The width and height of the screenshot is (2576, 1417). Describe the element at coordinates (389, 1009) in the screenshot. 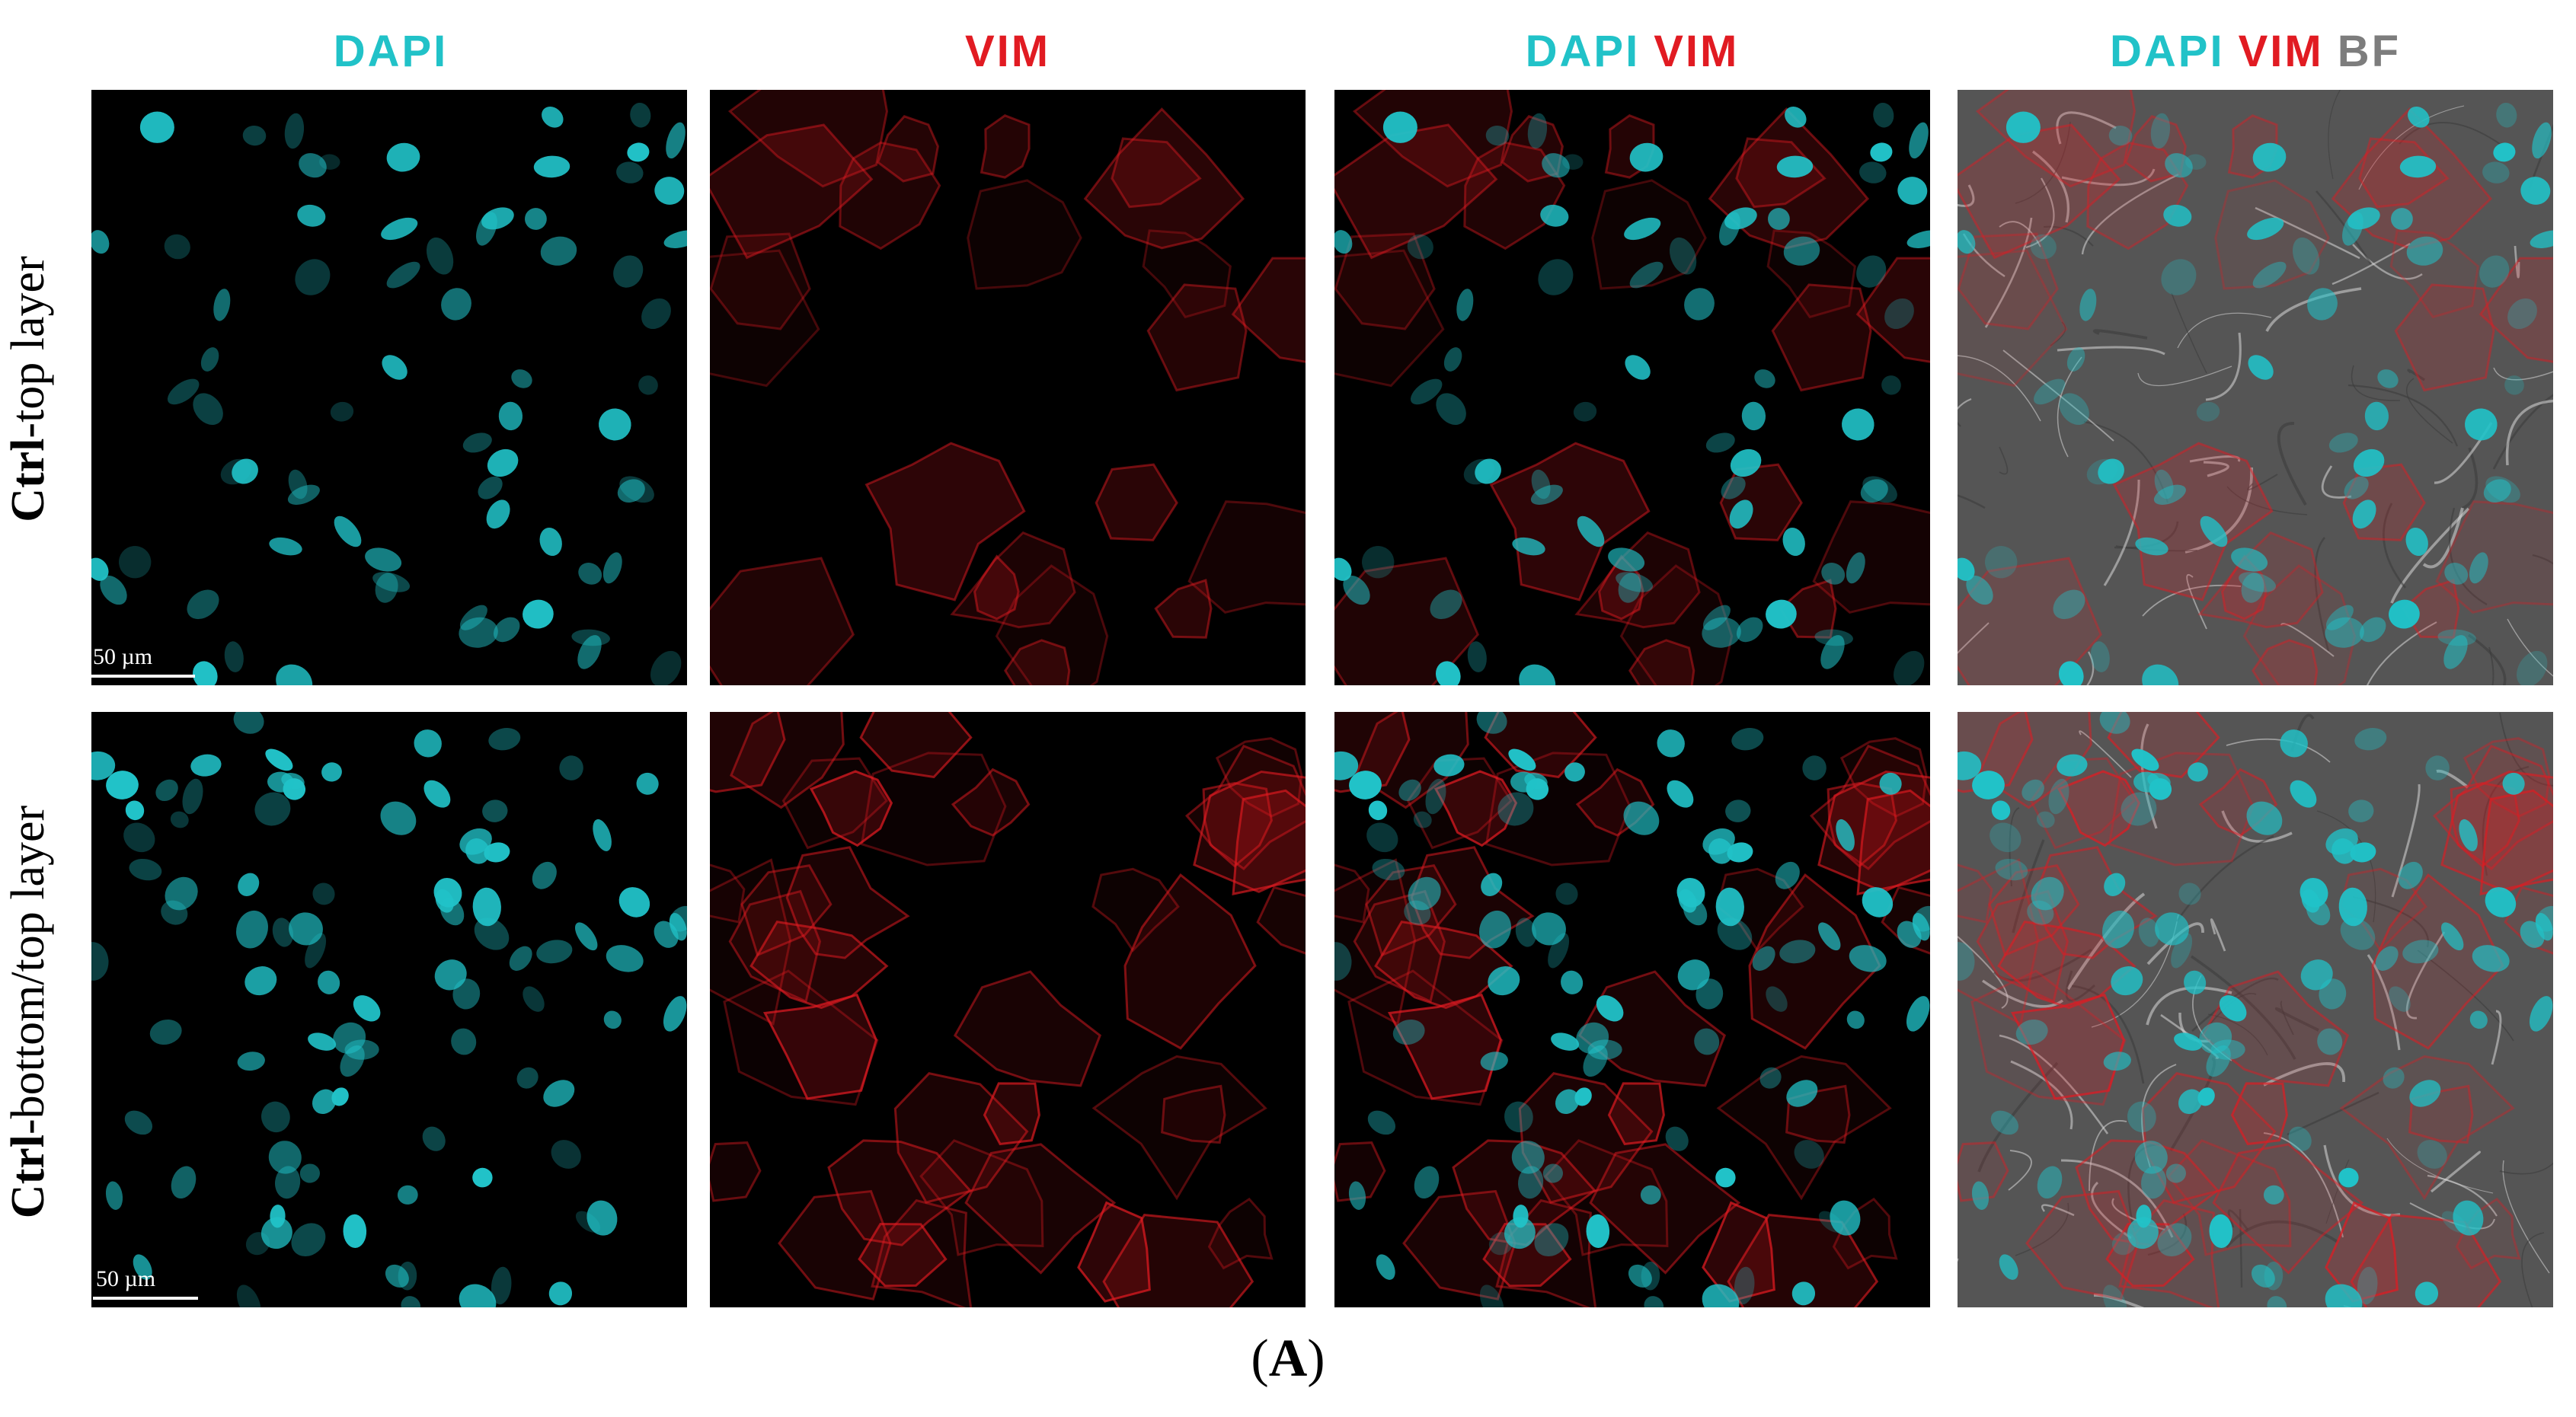

I see `panel-bottom-dapi` at that location.